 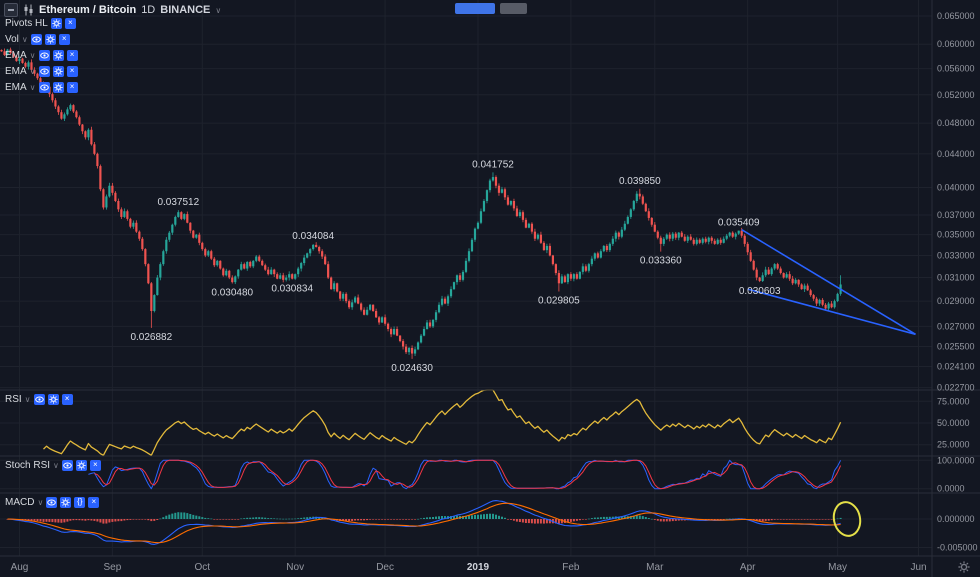 What do you see at coordinates (412, 368) in the screenshot?
I see `svg-text: 0.024630` at bounding box center [412, 368].